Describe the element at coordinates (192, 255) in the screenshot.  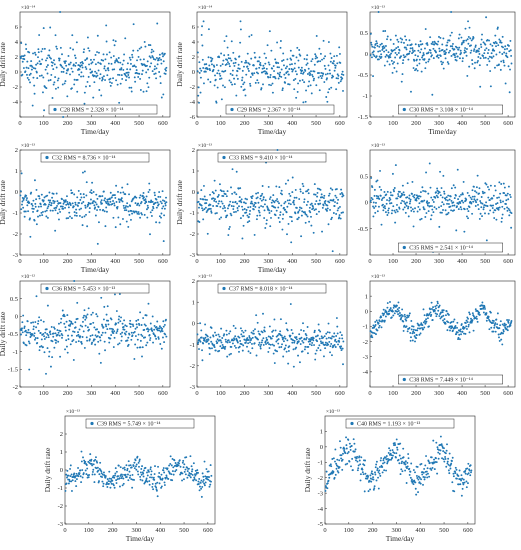
I see `y-tick-label: -3` at that location.